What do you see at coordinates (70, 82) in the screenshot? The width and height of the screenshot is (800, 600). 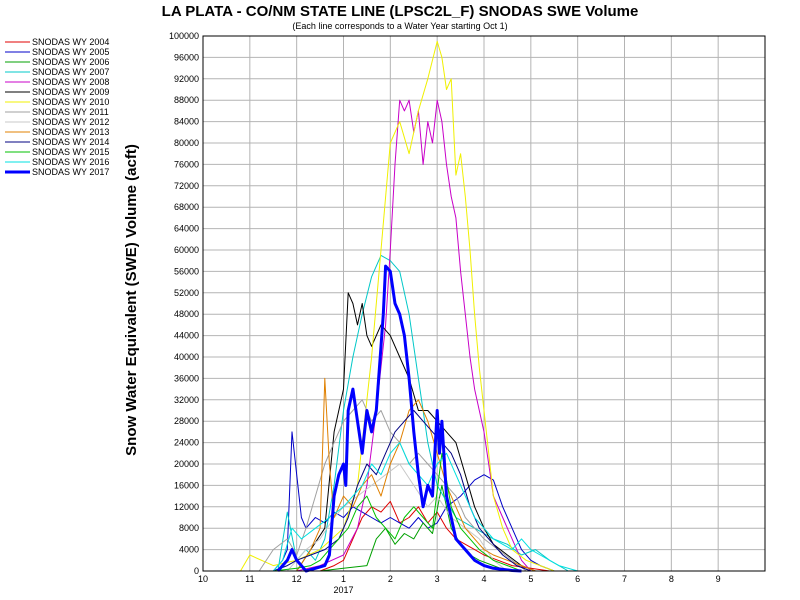 I see `legend-entry: SNODAS WY 2008` at bounding box center [70, 82].